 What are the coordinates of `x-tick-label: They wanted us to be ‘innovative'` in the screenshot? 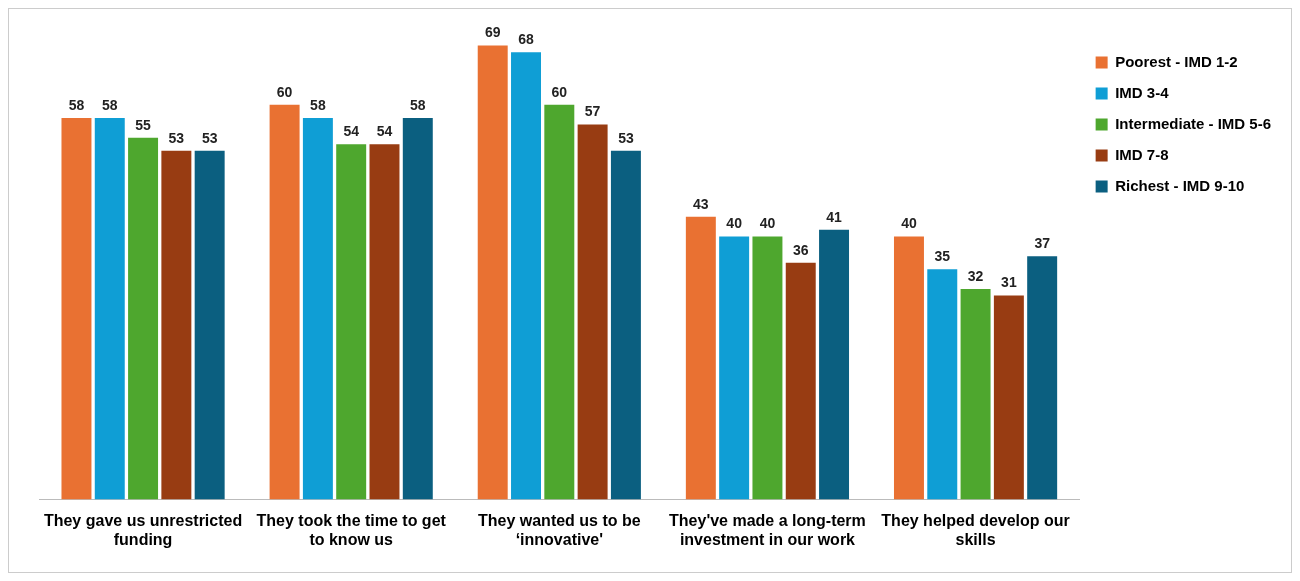 It's located at (559, 529).